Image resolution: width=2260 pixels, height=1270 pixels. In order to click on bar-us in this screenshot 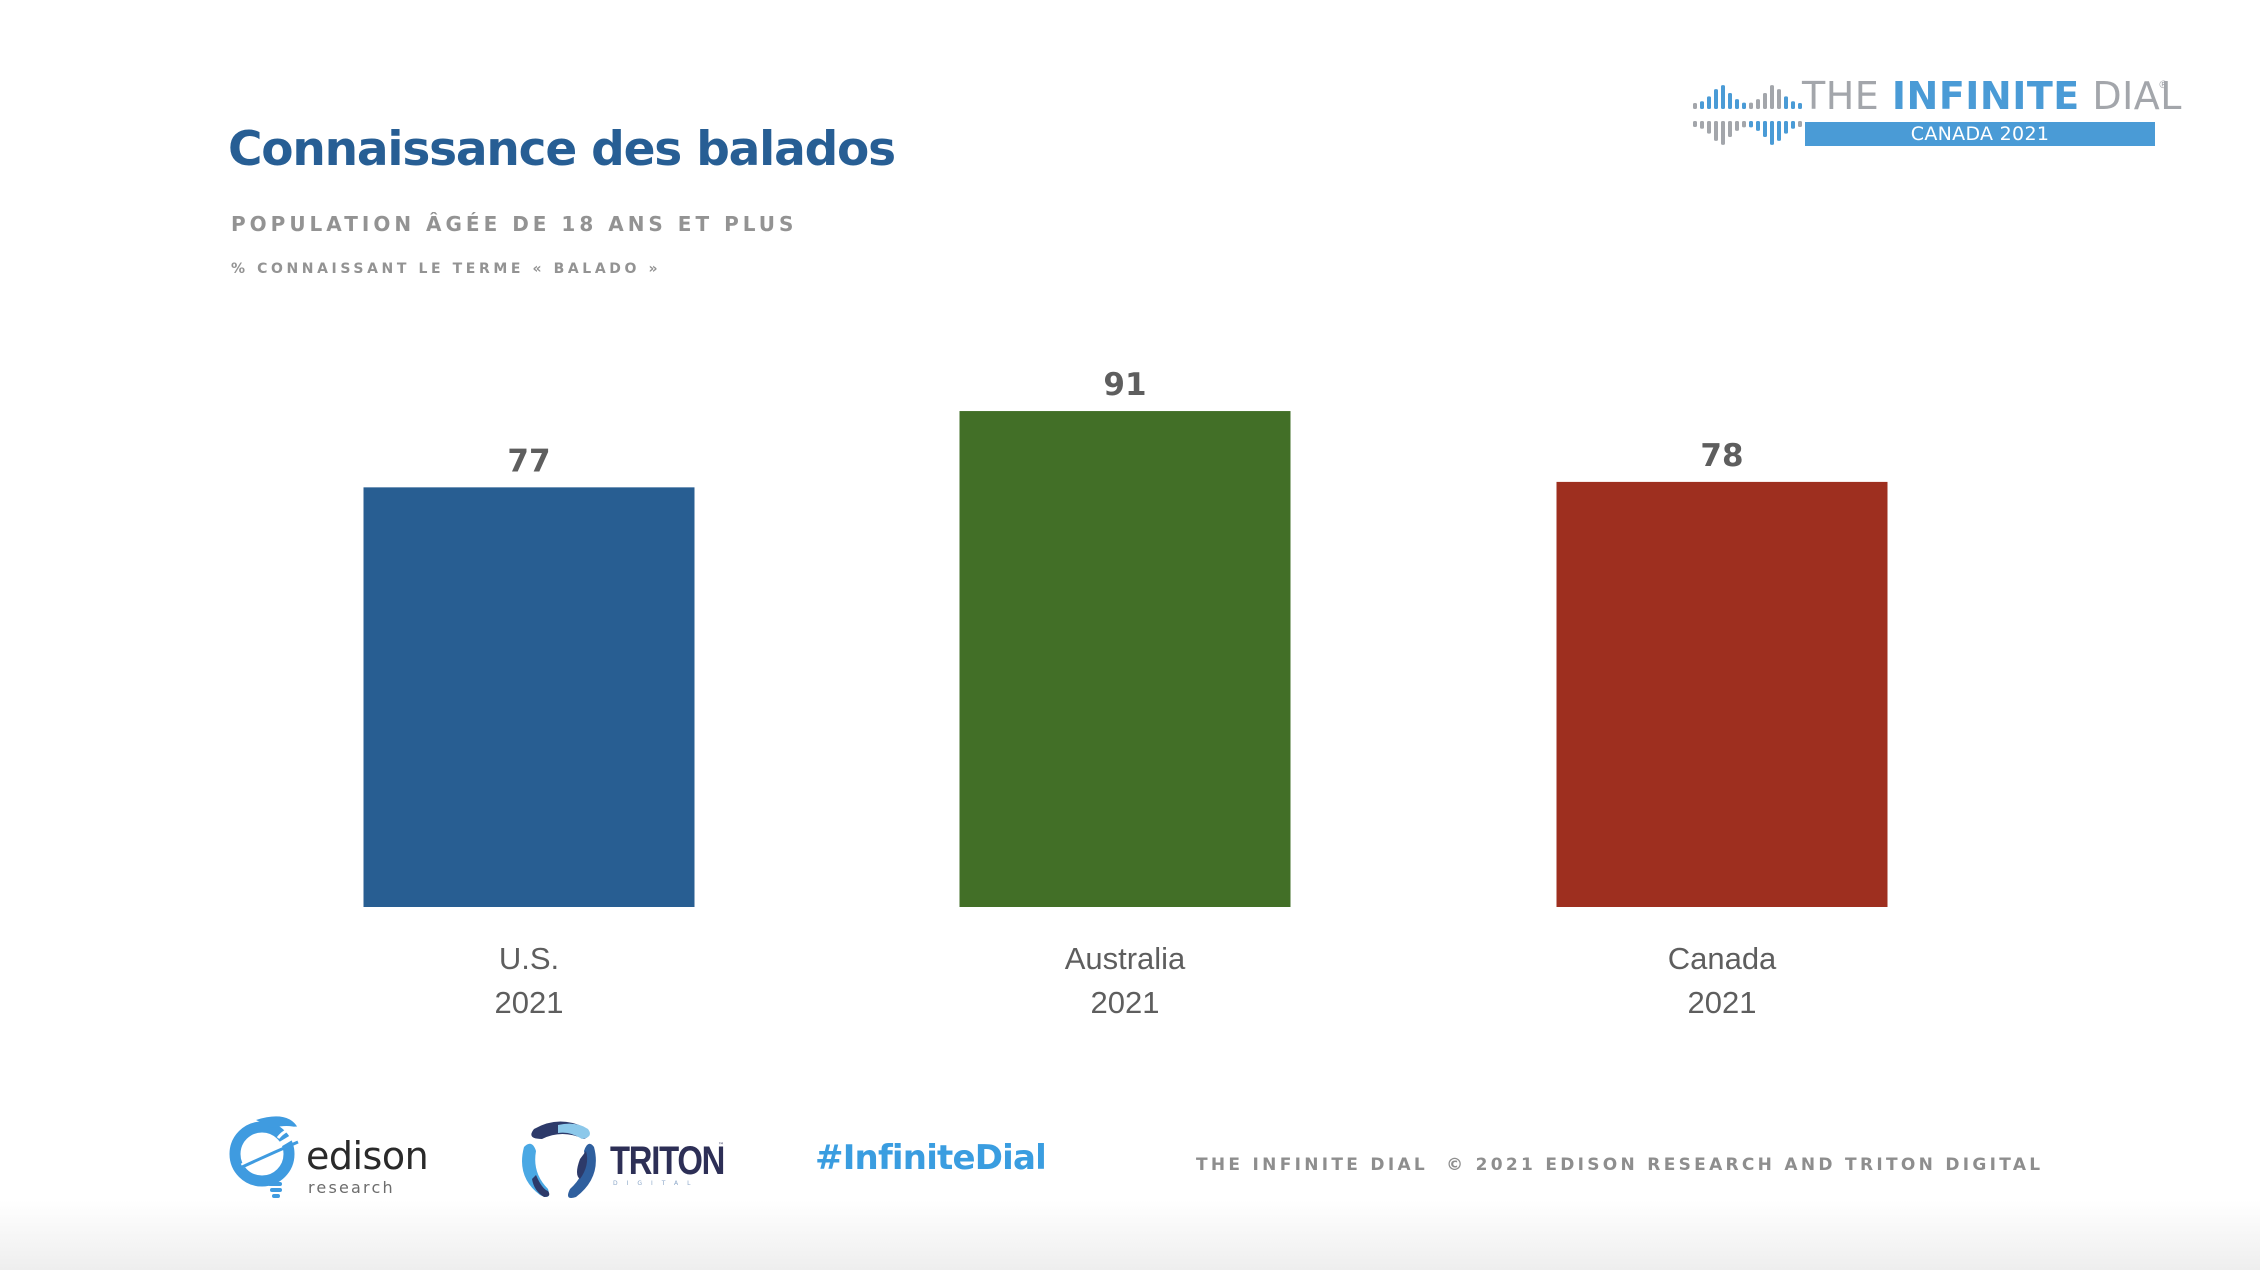, I will do `click(529, 697)`.